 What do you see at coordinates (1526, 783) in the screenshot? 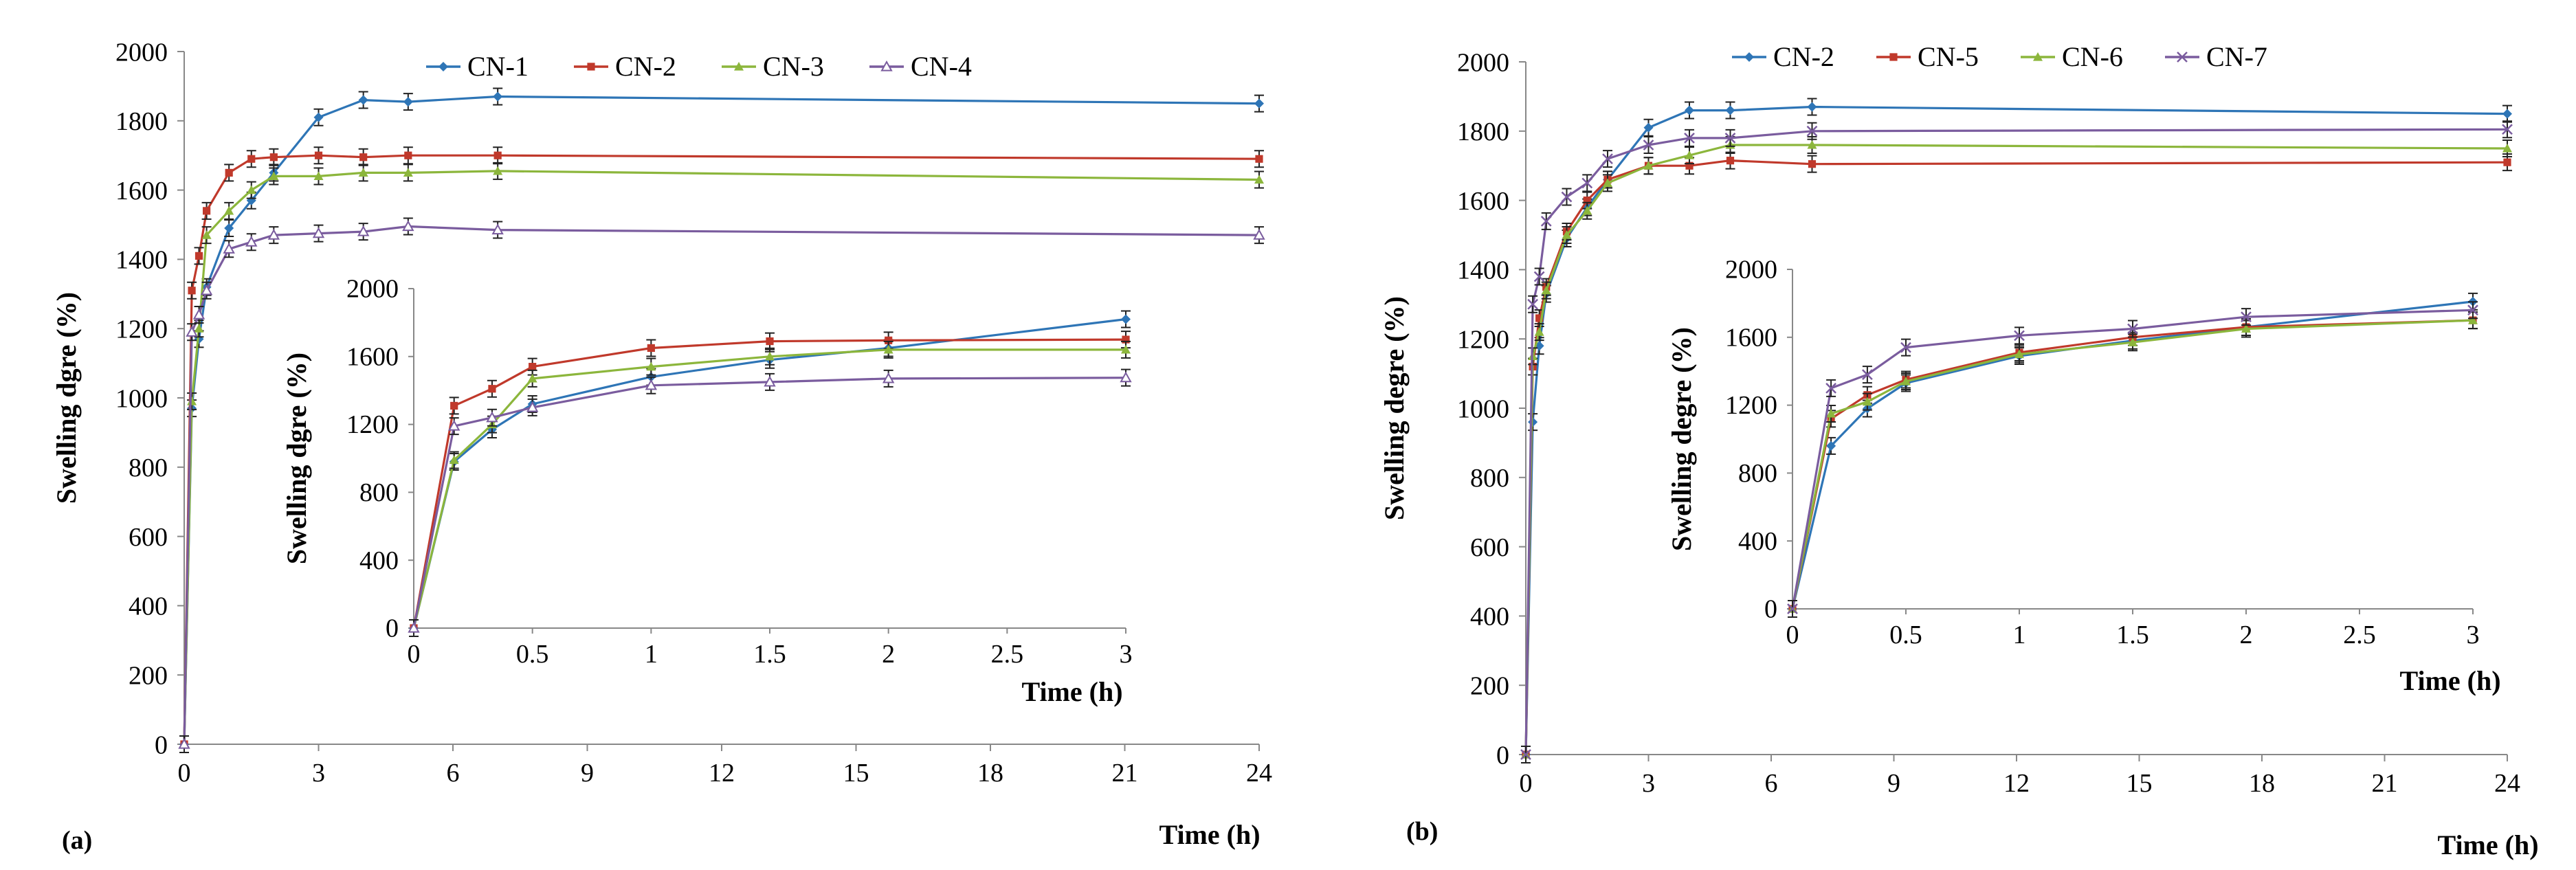
I see `x-tick-label: 0` at bounding box center [1526, 783].